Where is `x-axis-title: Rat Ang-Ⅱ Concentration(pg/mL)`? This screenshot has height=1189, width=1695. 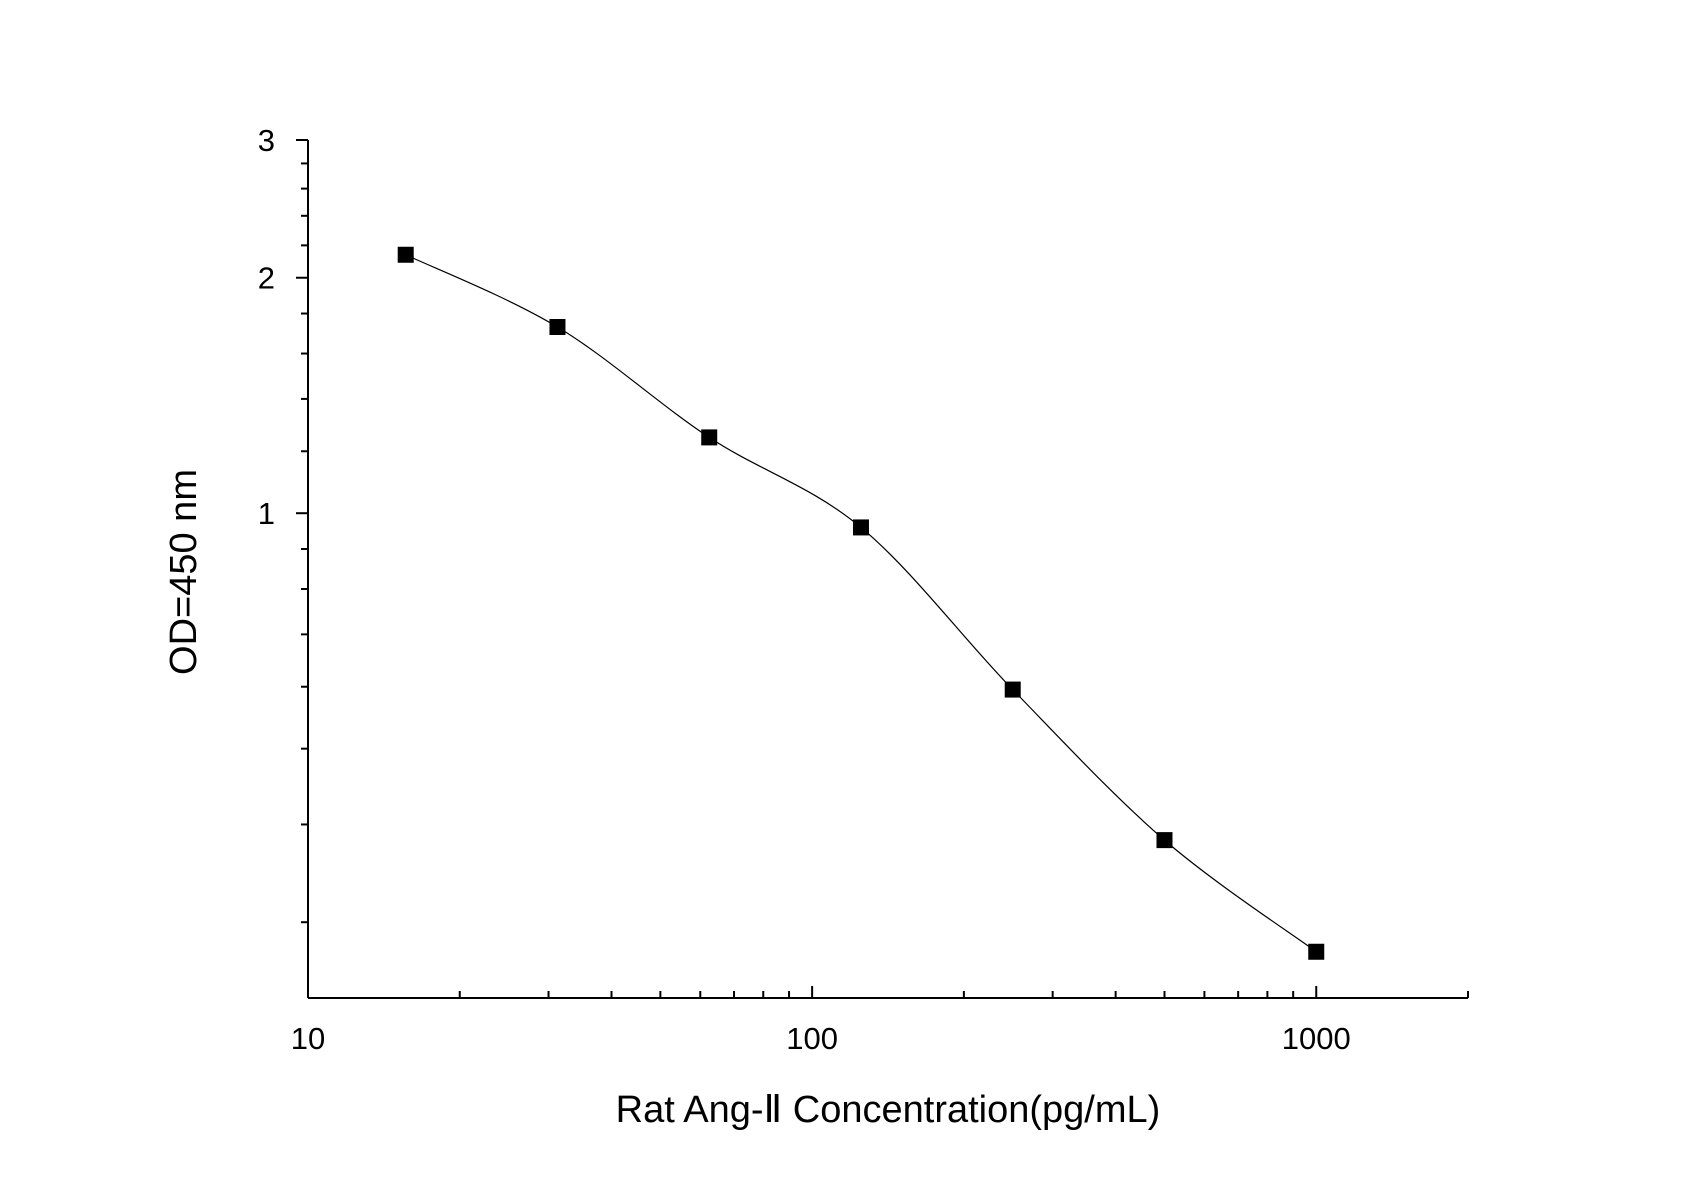
x-axis-title: Rat Ang-Ⅱ Concentration(pg/mL) is located at coordinates (888, 1110).